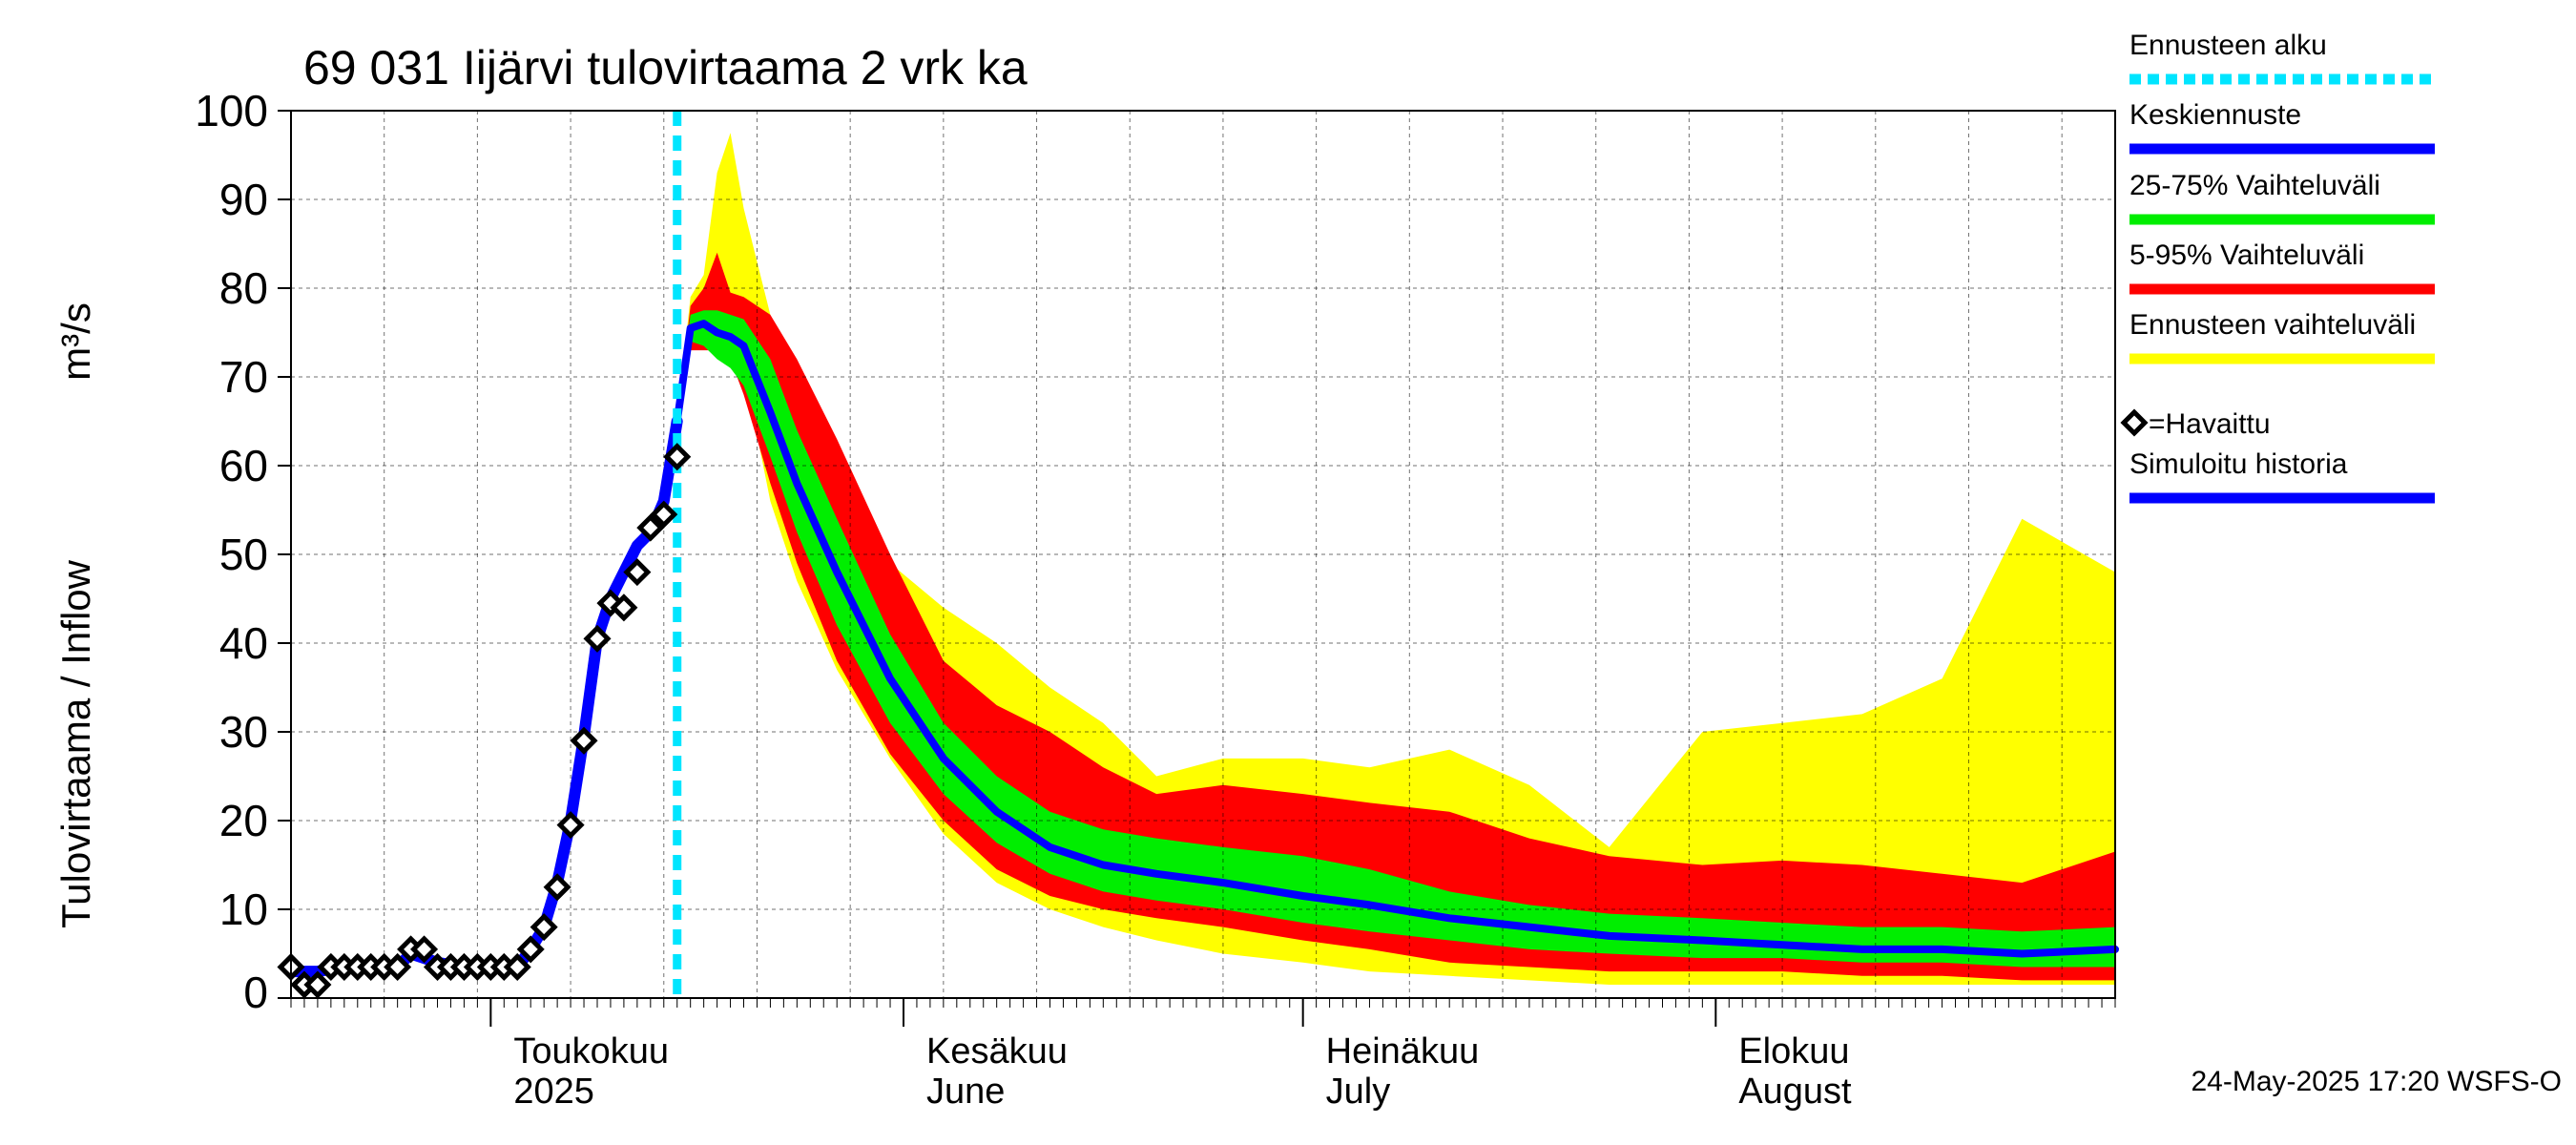  I want to click on x-tick-label: Toukokuu, so click(591, 1051).